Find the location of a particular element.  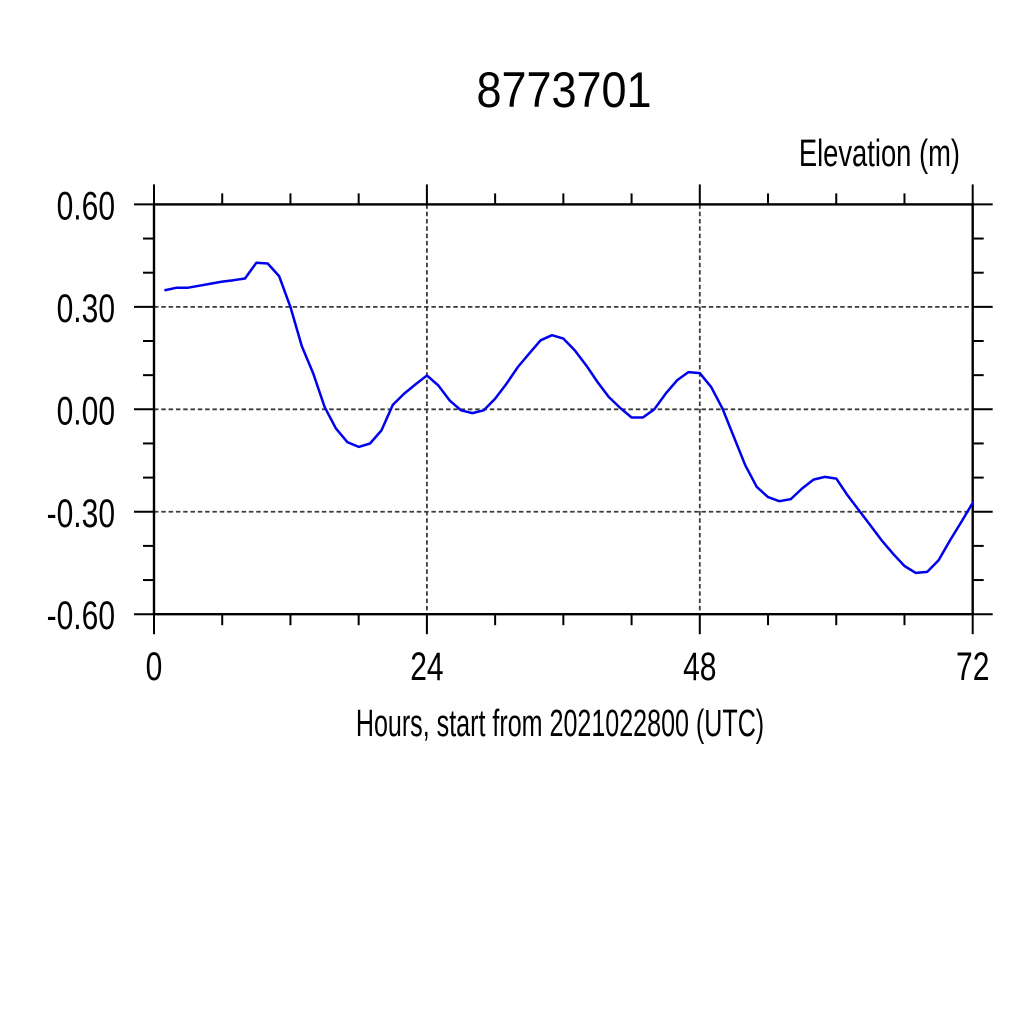

x-tick-label: 24 is located at coordinates (426, 667).